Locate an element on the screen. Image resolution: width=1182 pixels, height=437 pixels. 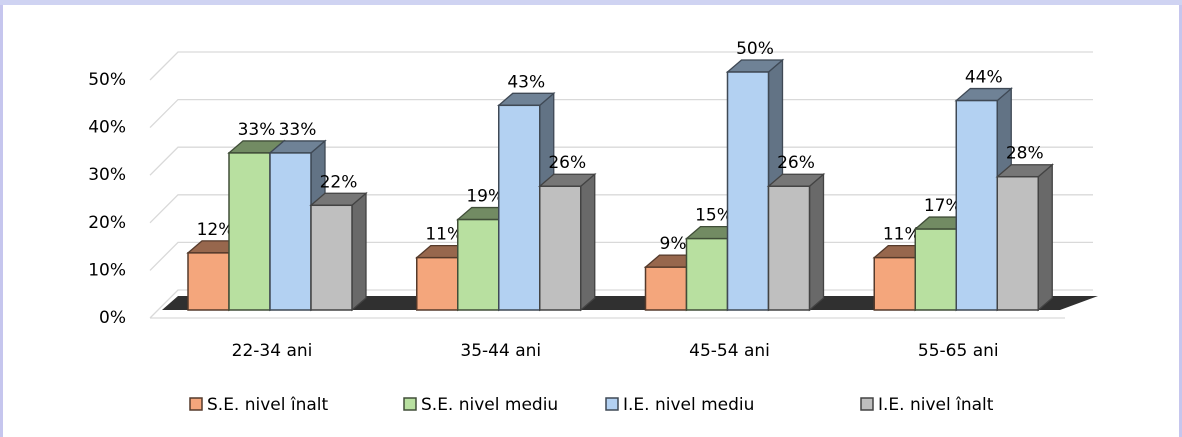
frame-top is located at coordinates (591, 2).